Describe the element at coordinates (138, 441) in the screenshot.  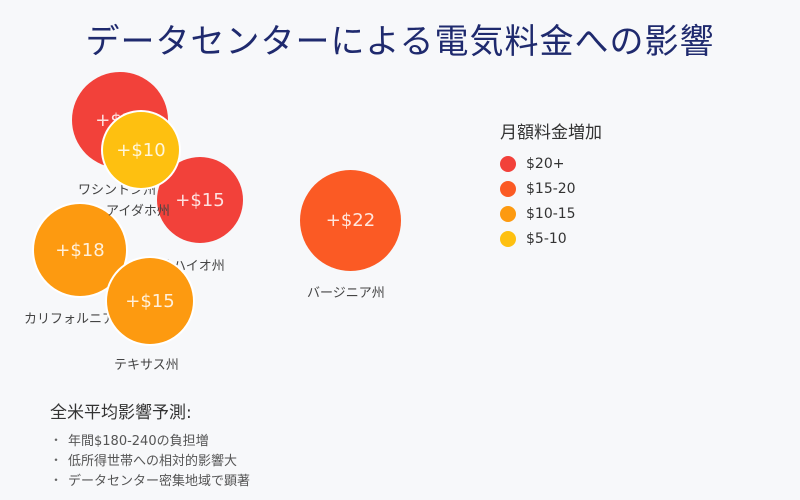
I see `note-text: 年間$180-240の負担増` at that location.